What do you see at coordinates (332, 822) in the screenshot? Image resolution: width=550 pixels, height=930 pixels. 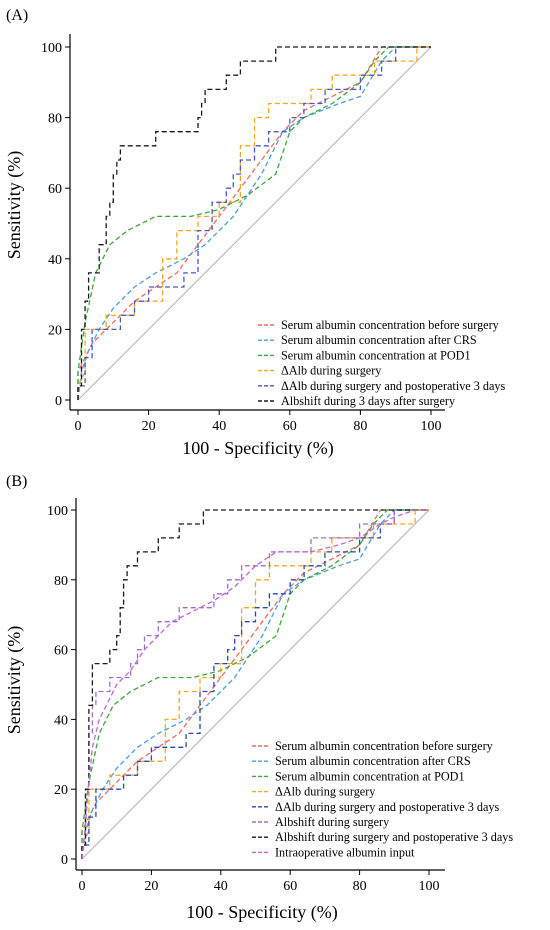 I see `legend-label: Albshift during surgery` at bounding box center [332, 822].